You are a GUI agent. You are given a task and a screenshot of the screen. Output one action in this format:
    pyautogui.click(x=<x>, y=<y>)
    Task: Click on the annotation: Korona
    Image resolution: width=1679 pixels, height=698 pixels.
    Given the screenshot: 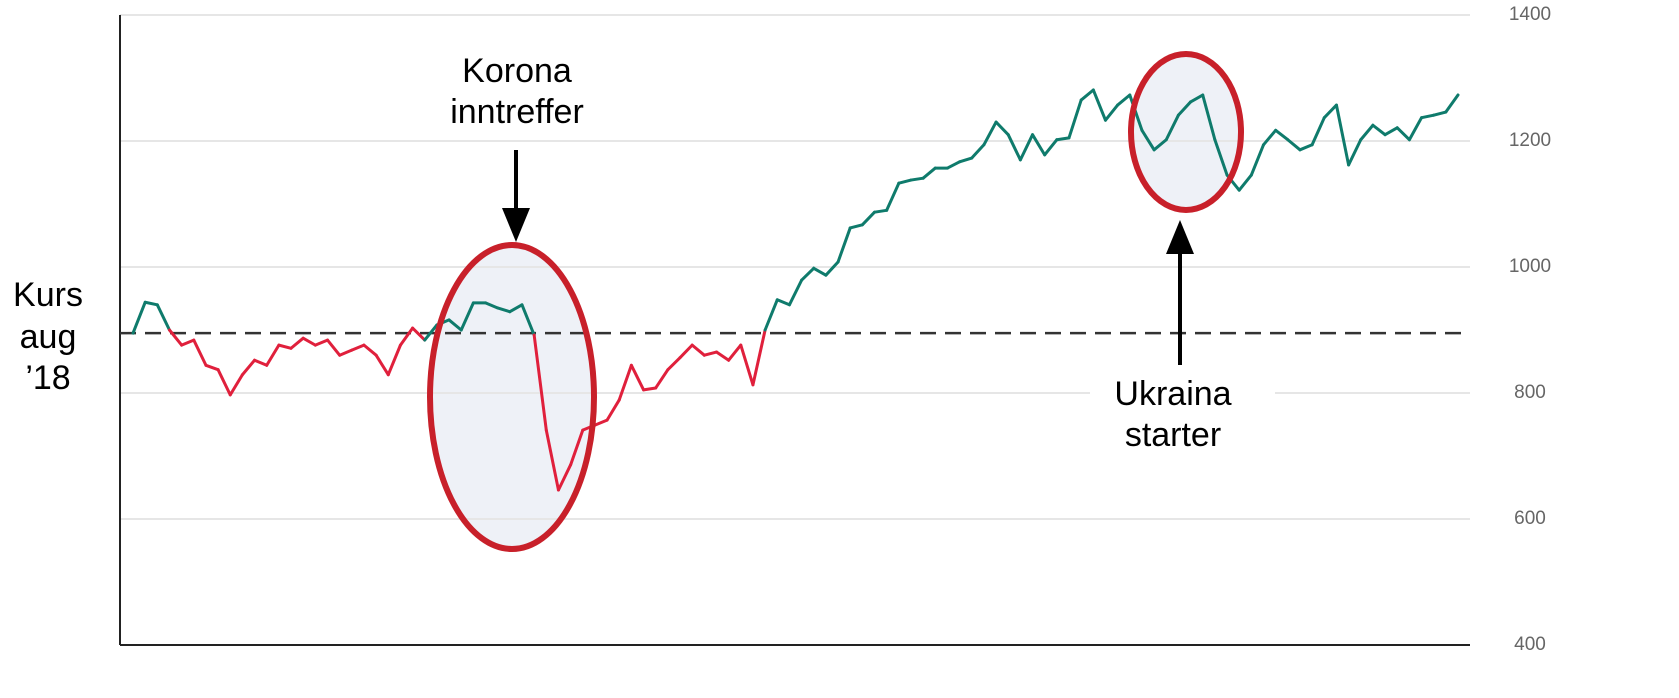 What is the action you would take?
    pyautogui.click(x=517, y=71)
    